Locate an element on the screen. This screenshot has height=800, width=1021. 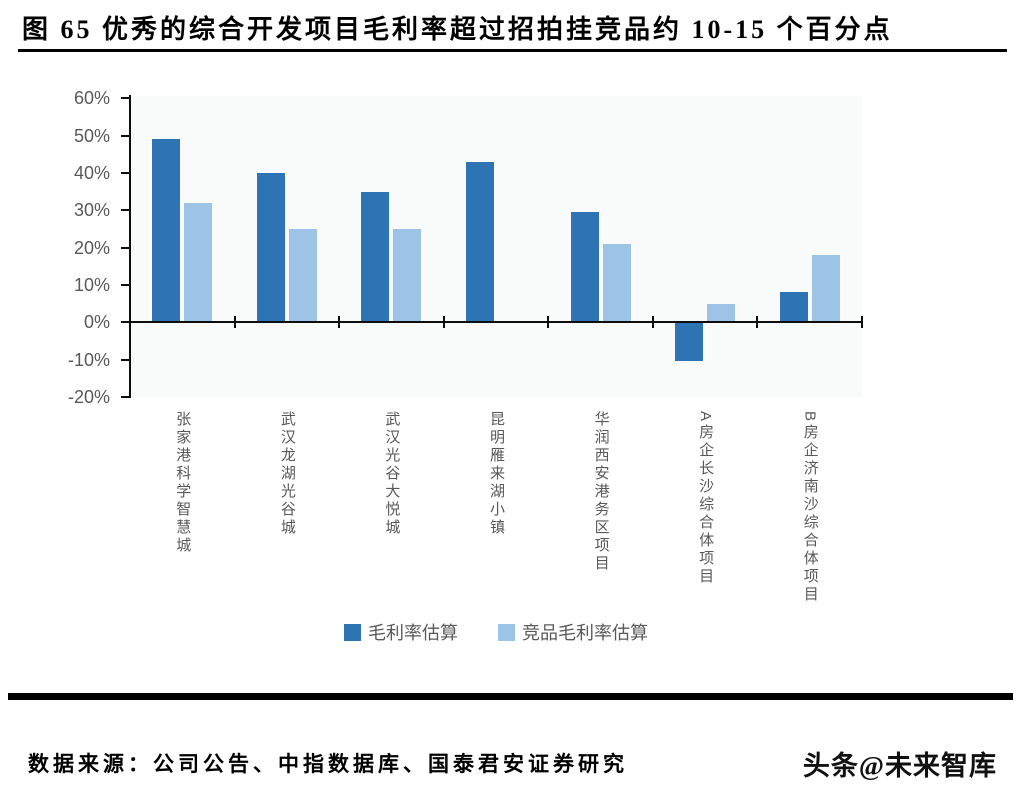
legend: 毛利率估算 竞品毛利率估算 is located at coordinates (496, 632).